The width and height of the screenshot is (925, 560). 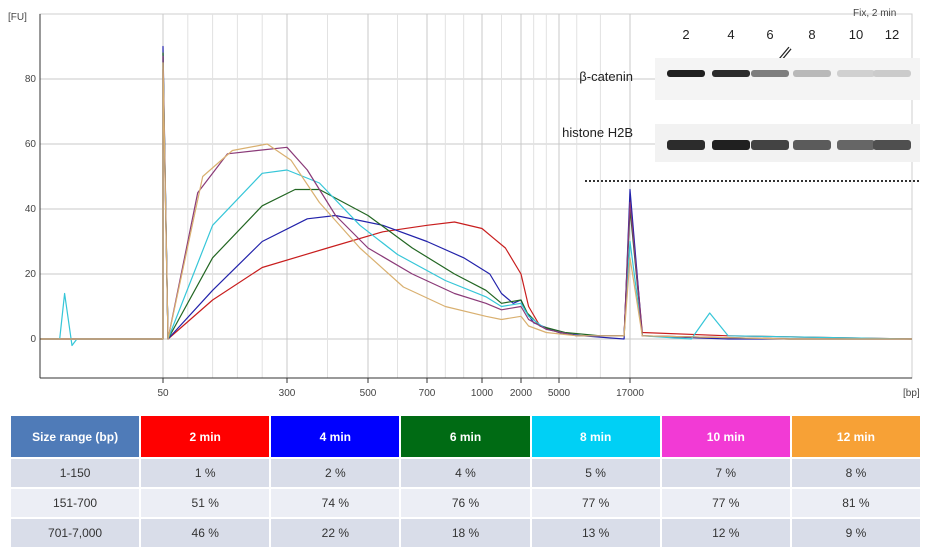 I want to click on header-6-min: 6 min, so click(x=465, y=436).